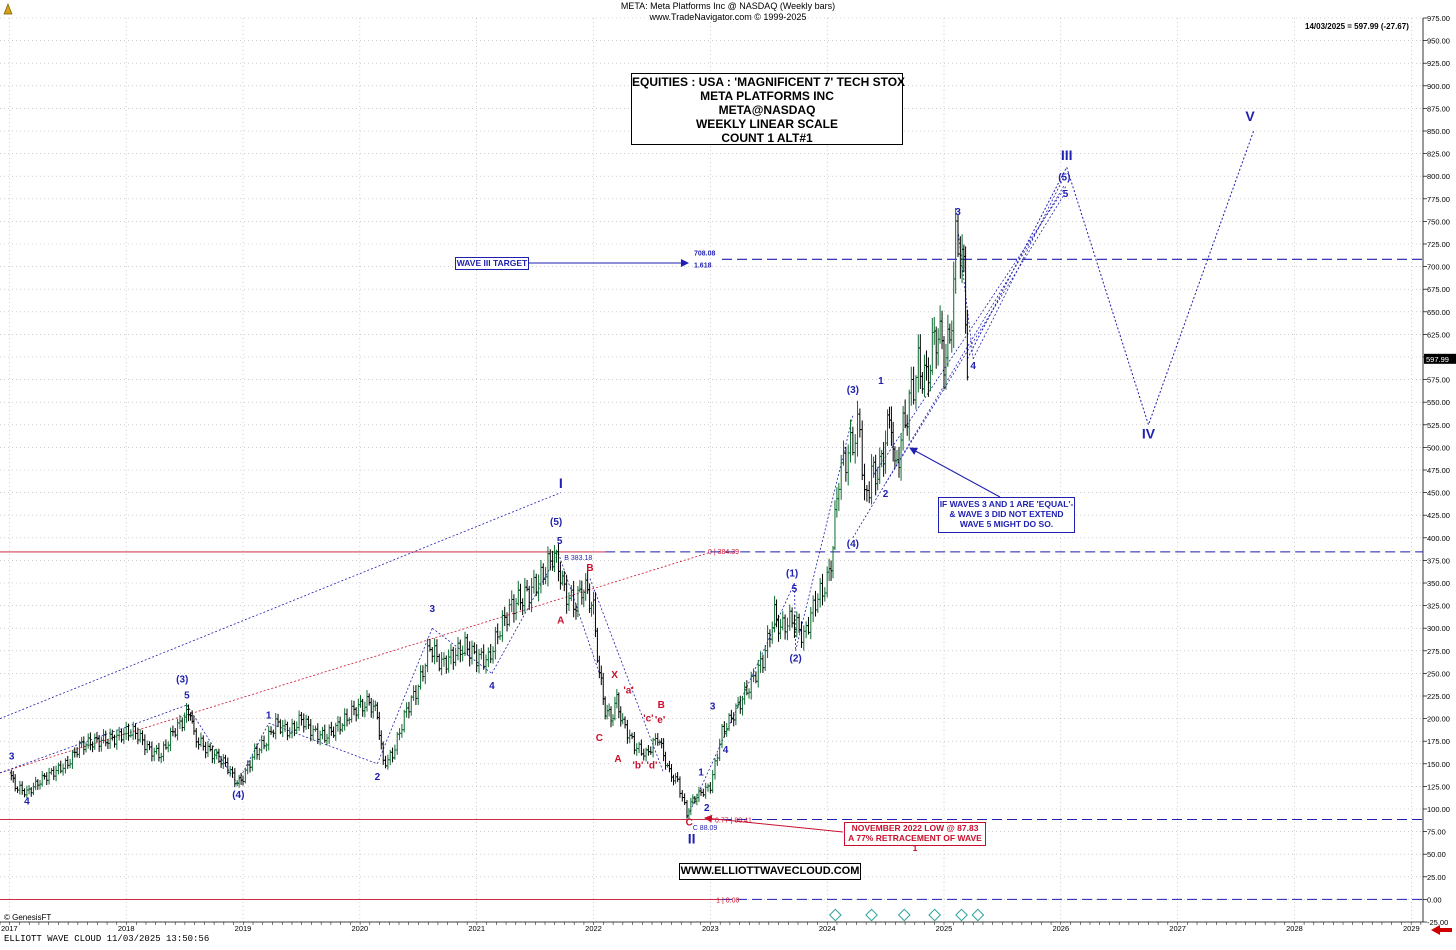 The image size is (1456, 950). What do you see at coordinates (28, 917) in the screenshot?
I see `genesis-label: © GenesisFT` at bounding box center [28, 917].